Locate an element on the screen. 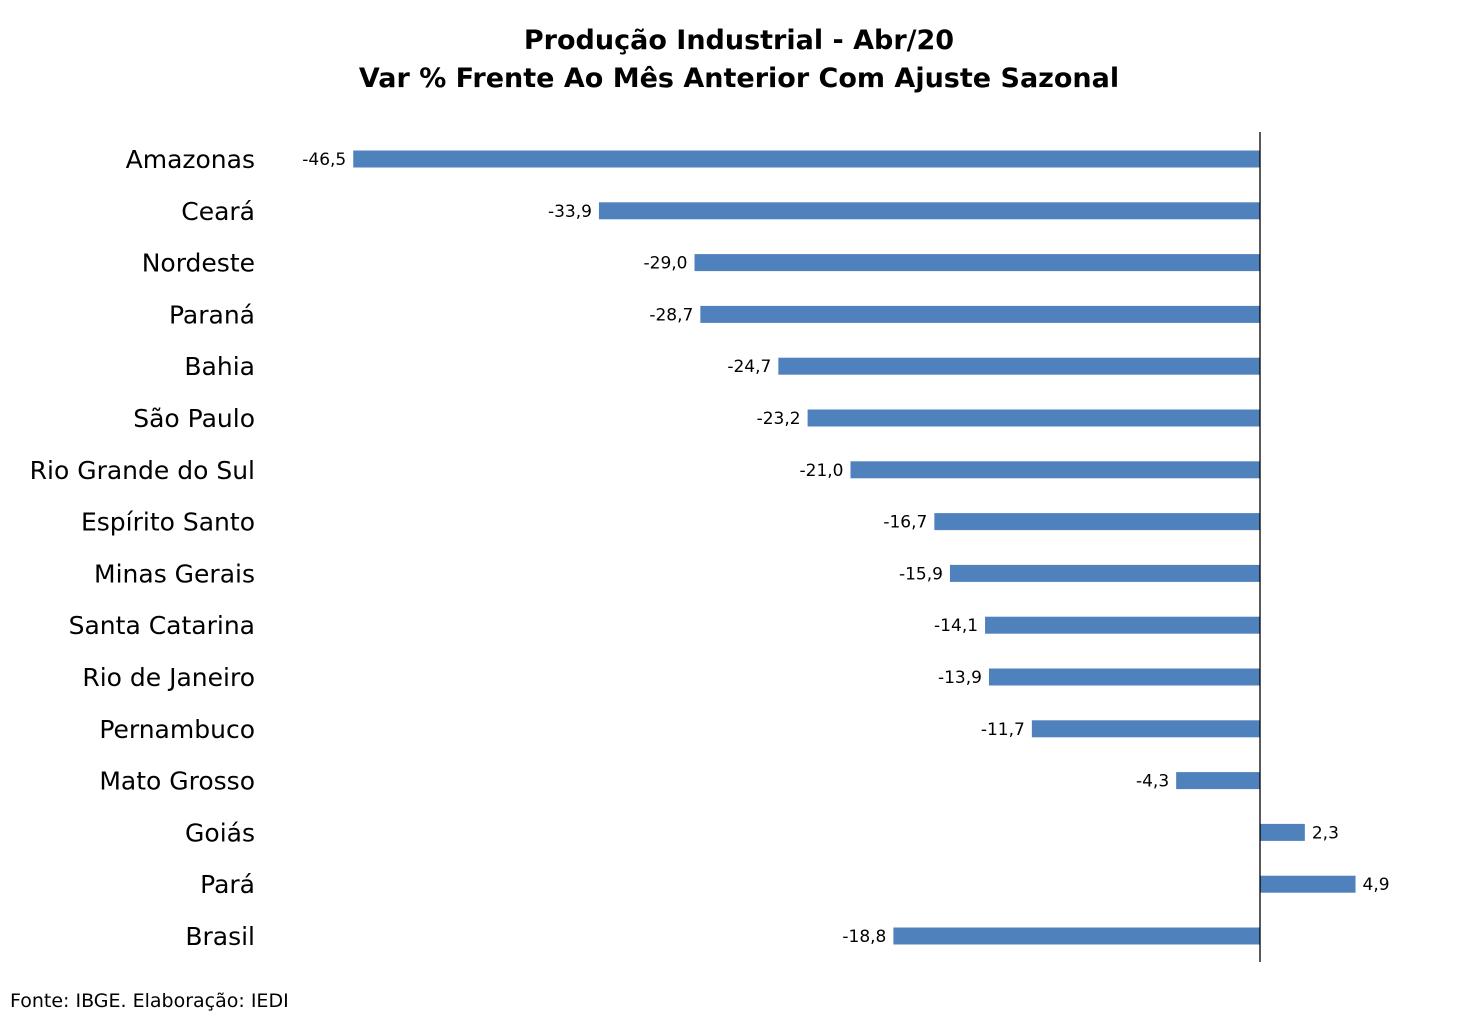 The image size is (1478, 1021). chart-title: Produção Industrial - Abr/20 is located at coordinates (739, 40).